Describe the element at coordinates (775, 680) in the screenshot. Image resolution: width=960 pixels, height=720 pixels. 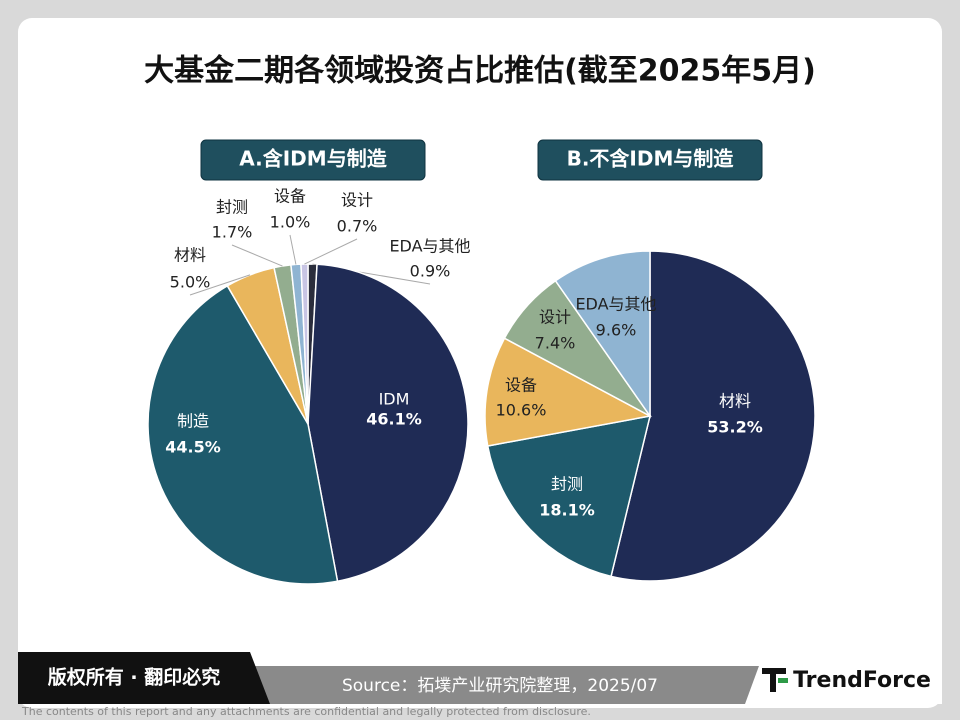
I see `logo-icon` at that location.